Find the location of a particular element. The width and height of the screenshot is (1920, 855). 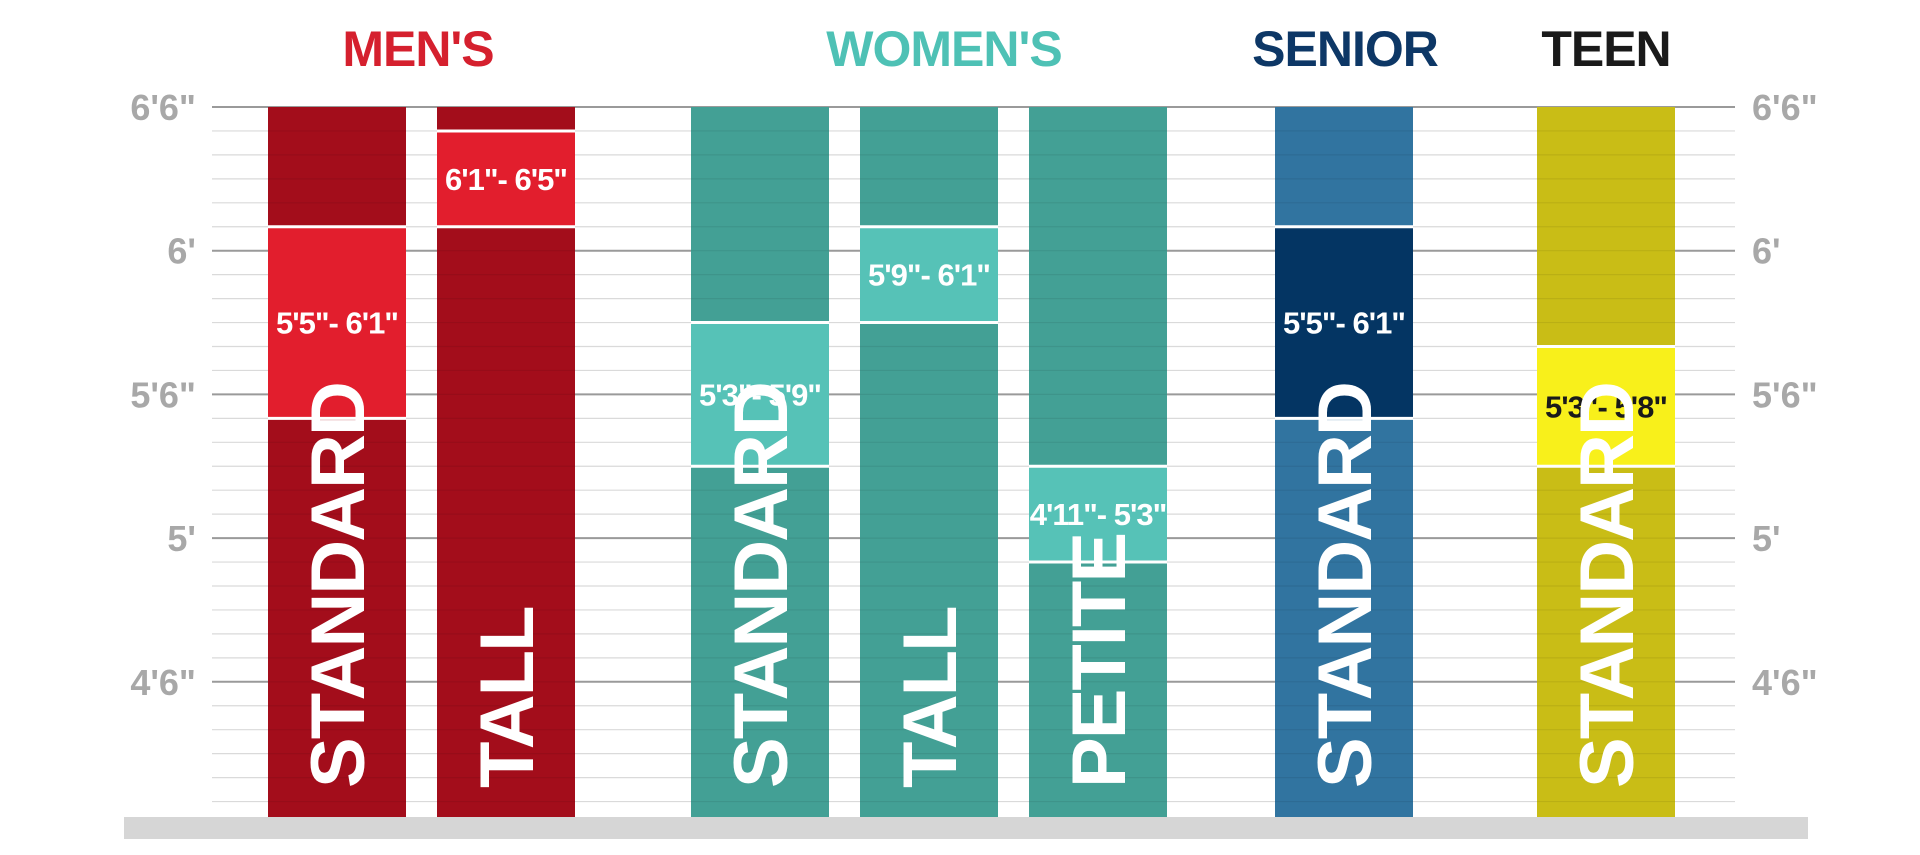

bar: 6'1"- 6'5" TALL is located at coordinates (506, 462).